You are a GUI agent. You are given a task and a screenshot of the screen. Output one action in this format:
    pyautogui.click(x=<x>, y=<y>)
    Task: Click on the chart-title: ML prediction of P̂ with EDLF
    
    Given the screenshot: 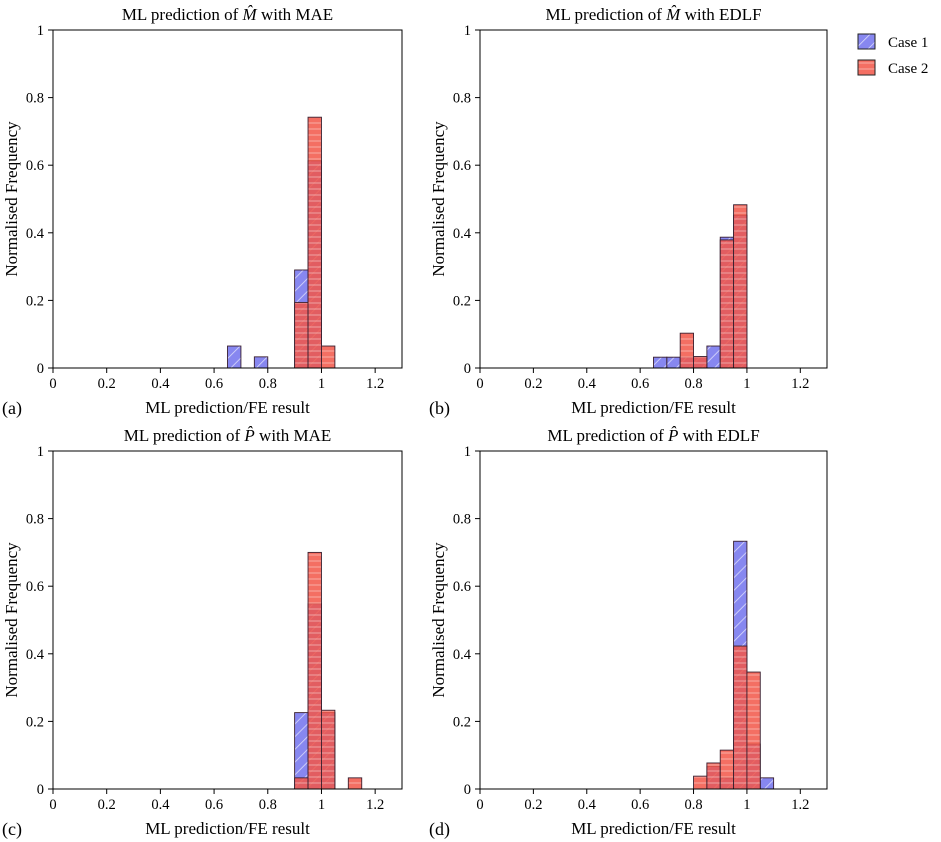 What is the action you would take?
    pyautogui.click(x=653, y=435)
    